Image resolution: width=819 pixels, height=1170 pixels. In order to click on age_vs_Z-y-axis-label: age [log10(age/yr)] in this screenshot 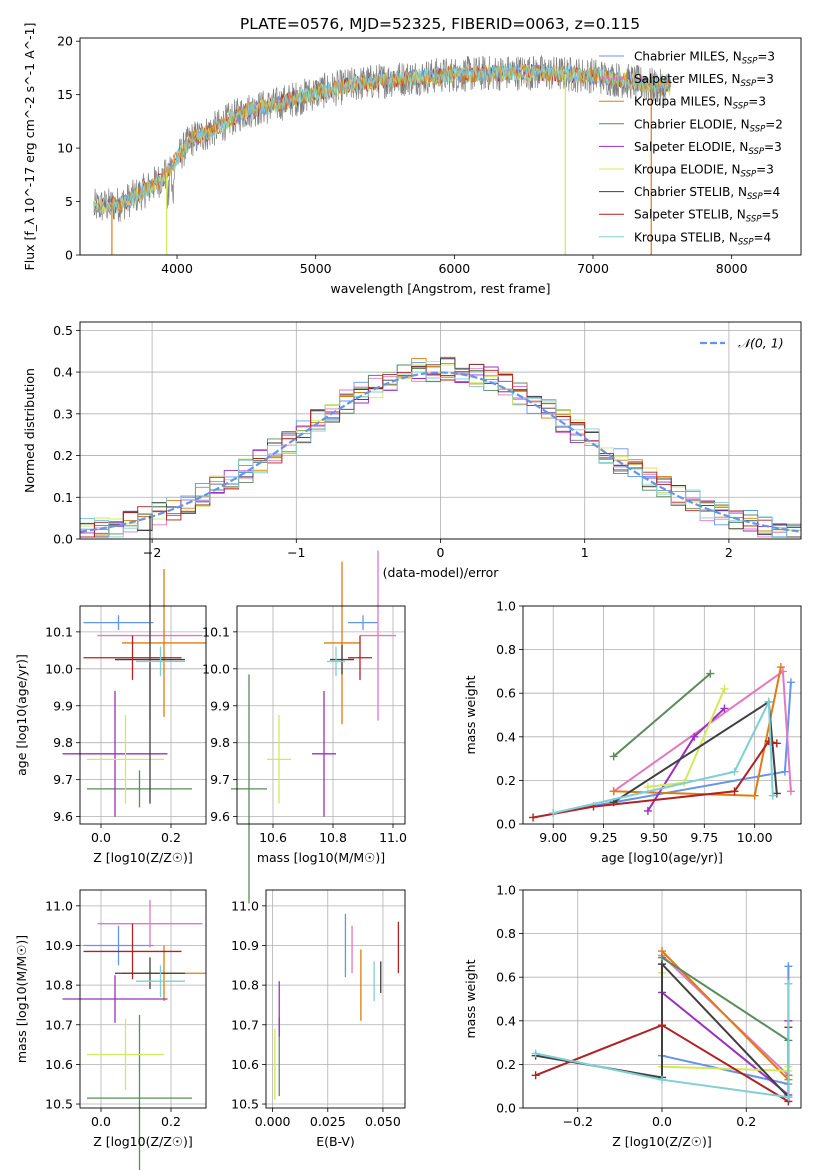, I will do `click(21, 715)`.